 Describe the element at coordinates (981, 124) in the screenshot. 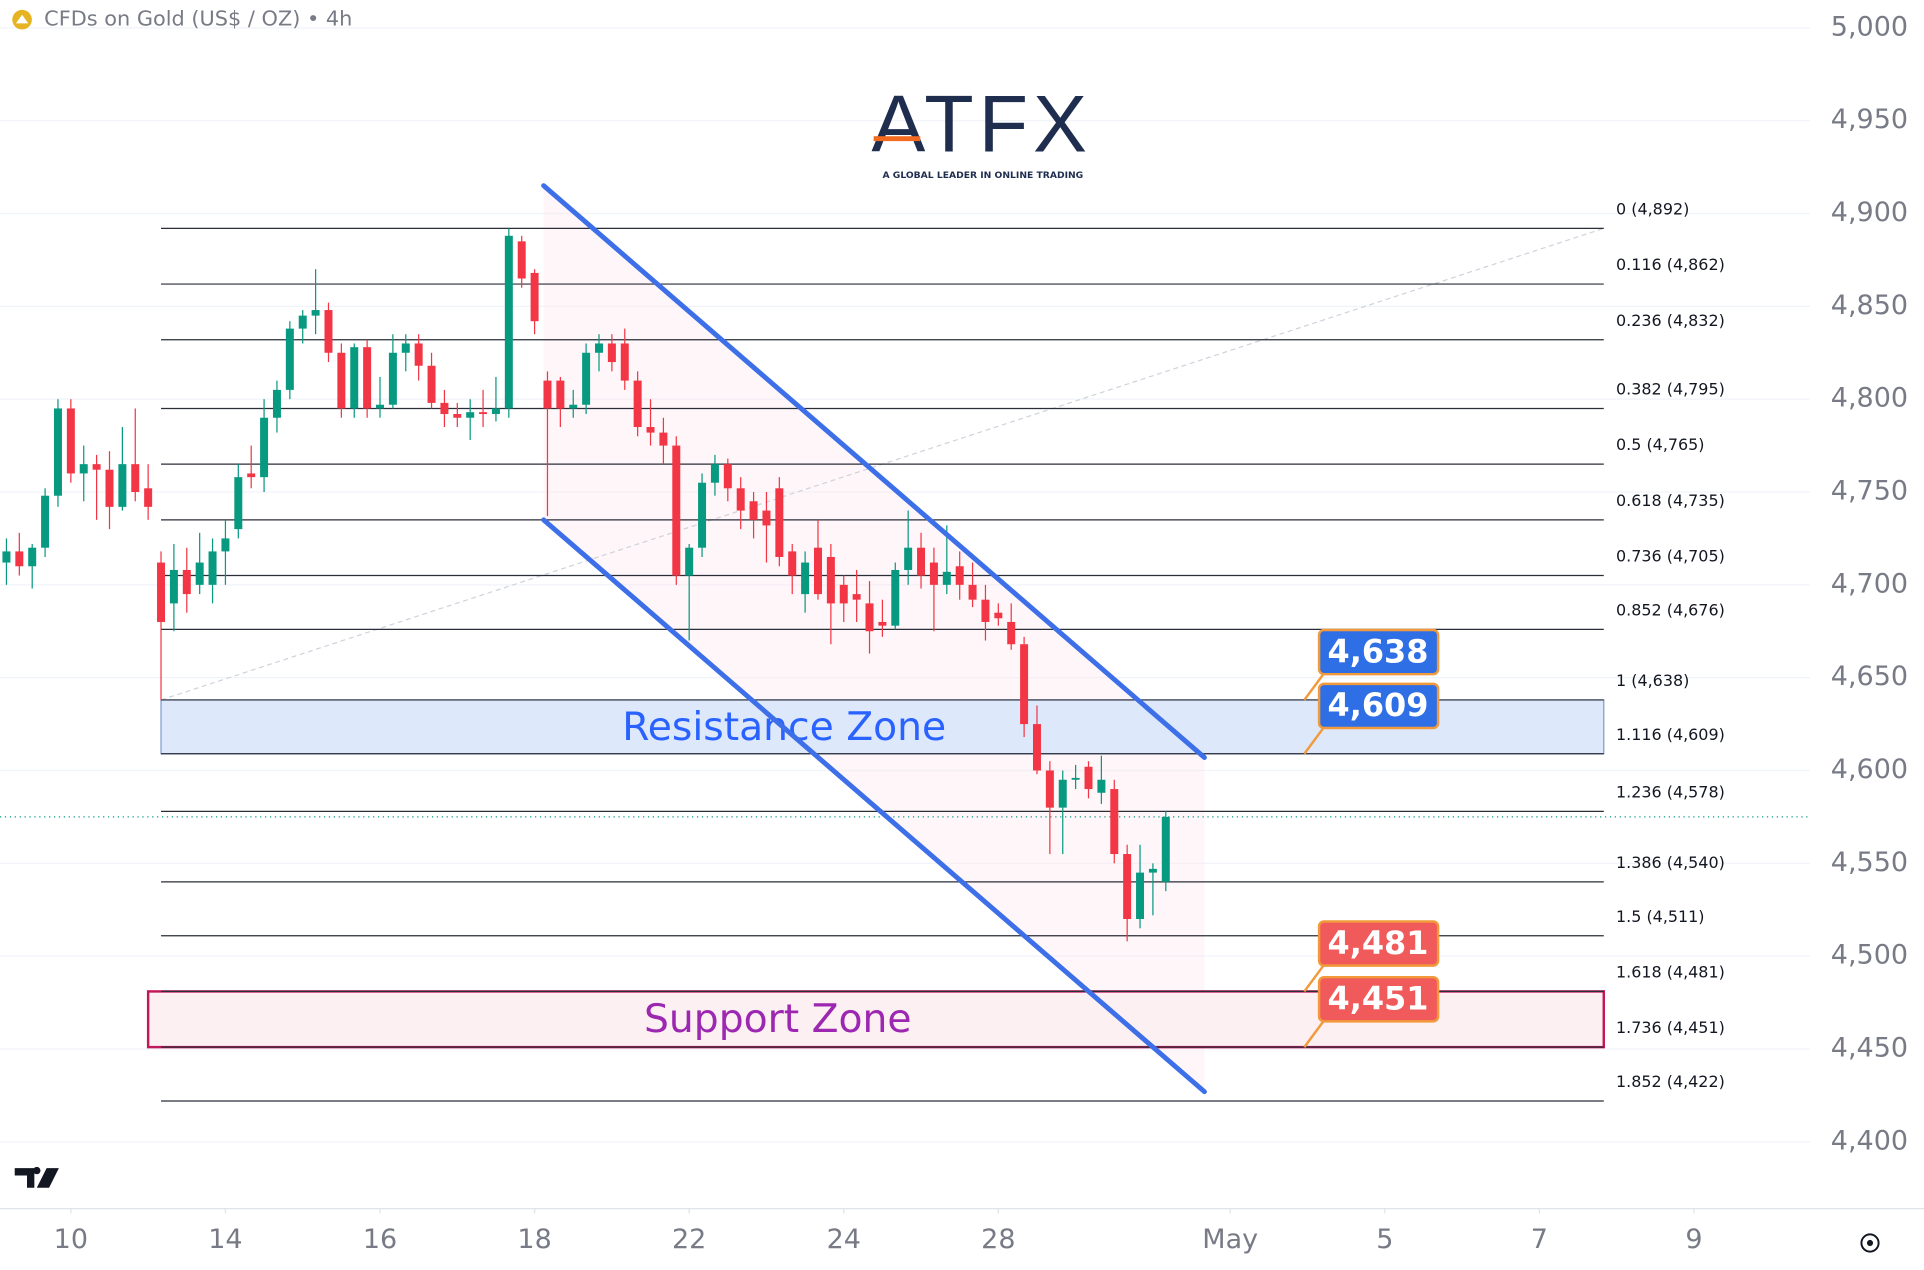

I see `logo-name: ATFX` at that location.